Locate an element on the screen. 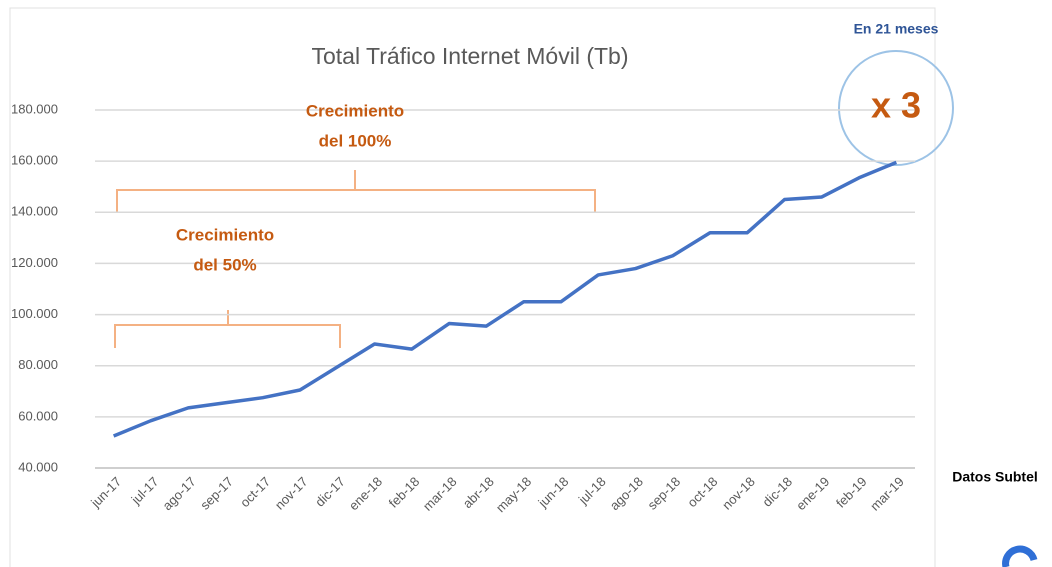  y-tick-label: 100.000 is located at coordinates (34, 313).